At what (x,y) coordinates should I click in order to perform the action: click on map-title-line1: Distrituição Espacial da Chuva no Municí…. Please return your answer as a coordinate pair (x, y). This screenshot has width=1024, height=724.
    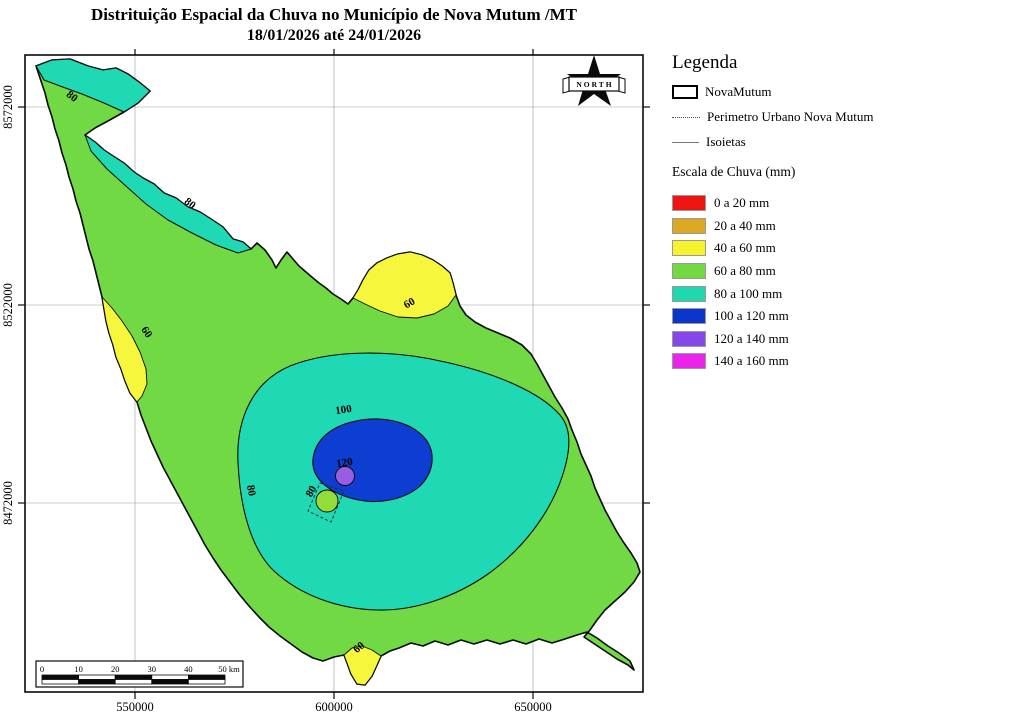
    Looking at the image, I should click on (334, 14).